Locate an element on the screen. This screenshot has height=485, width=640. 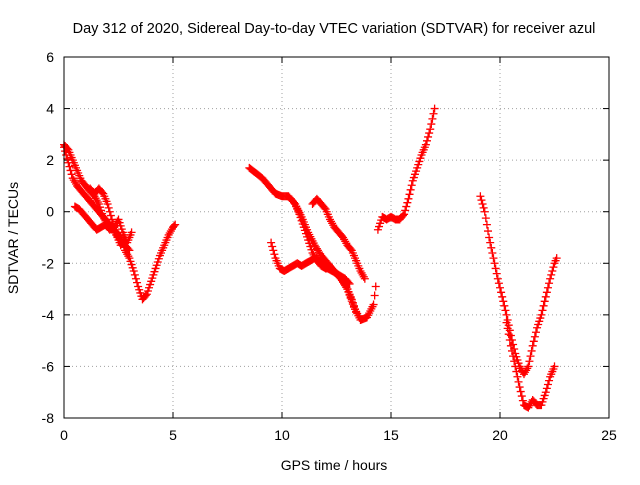
y-tick-label: -4 is located at coordinates (48, 315).